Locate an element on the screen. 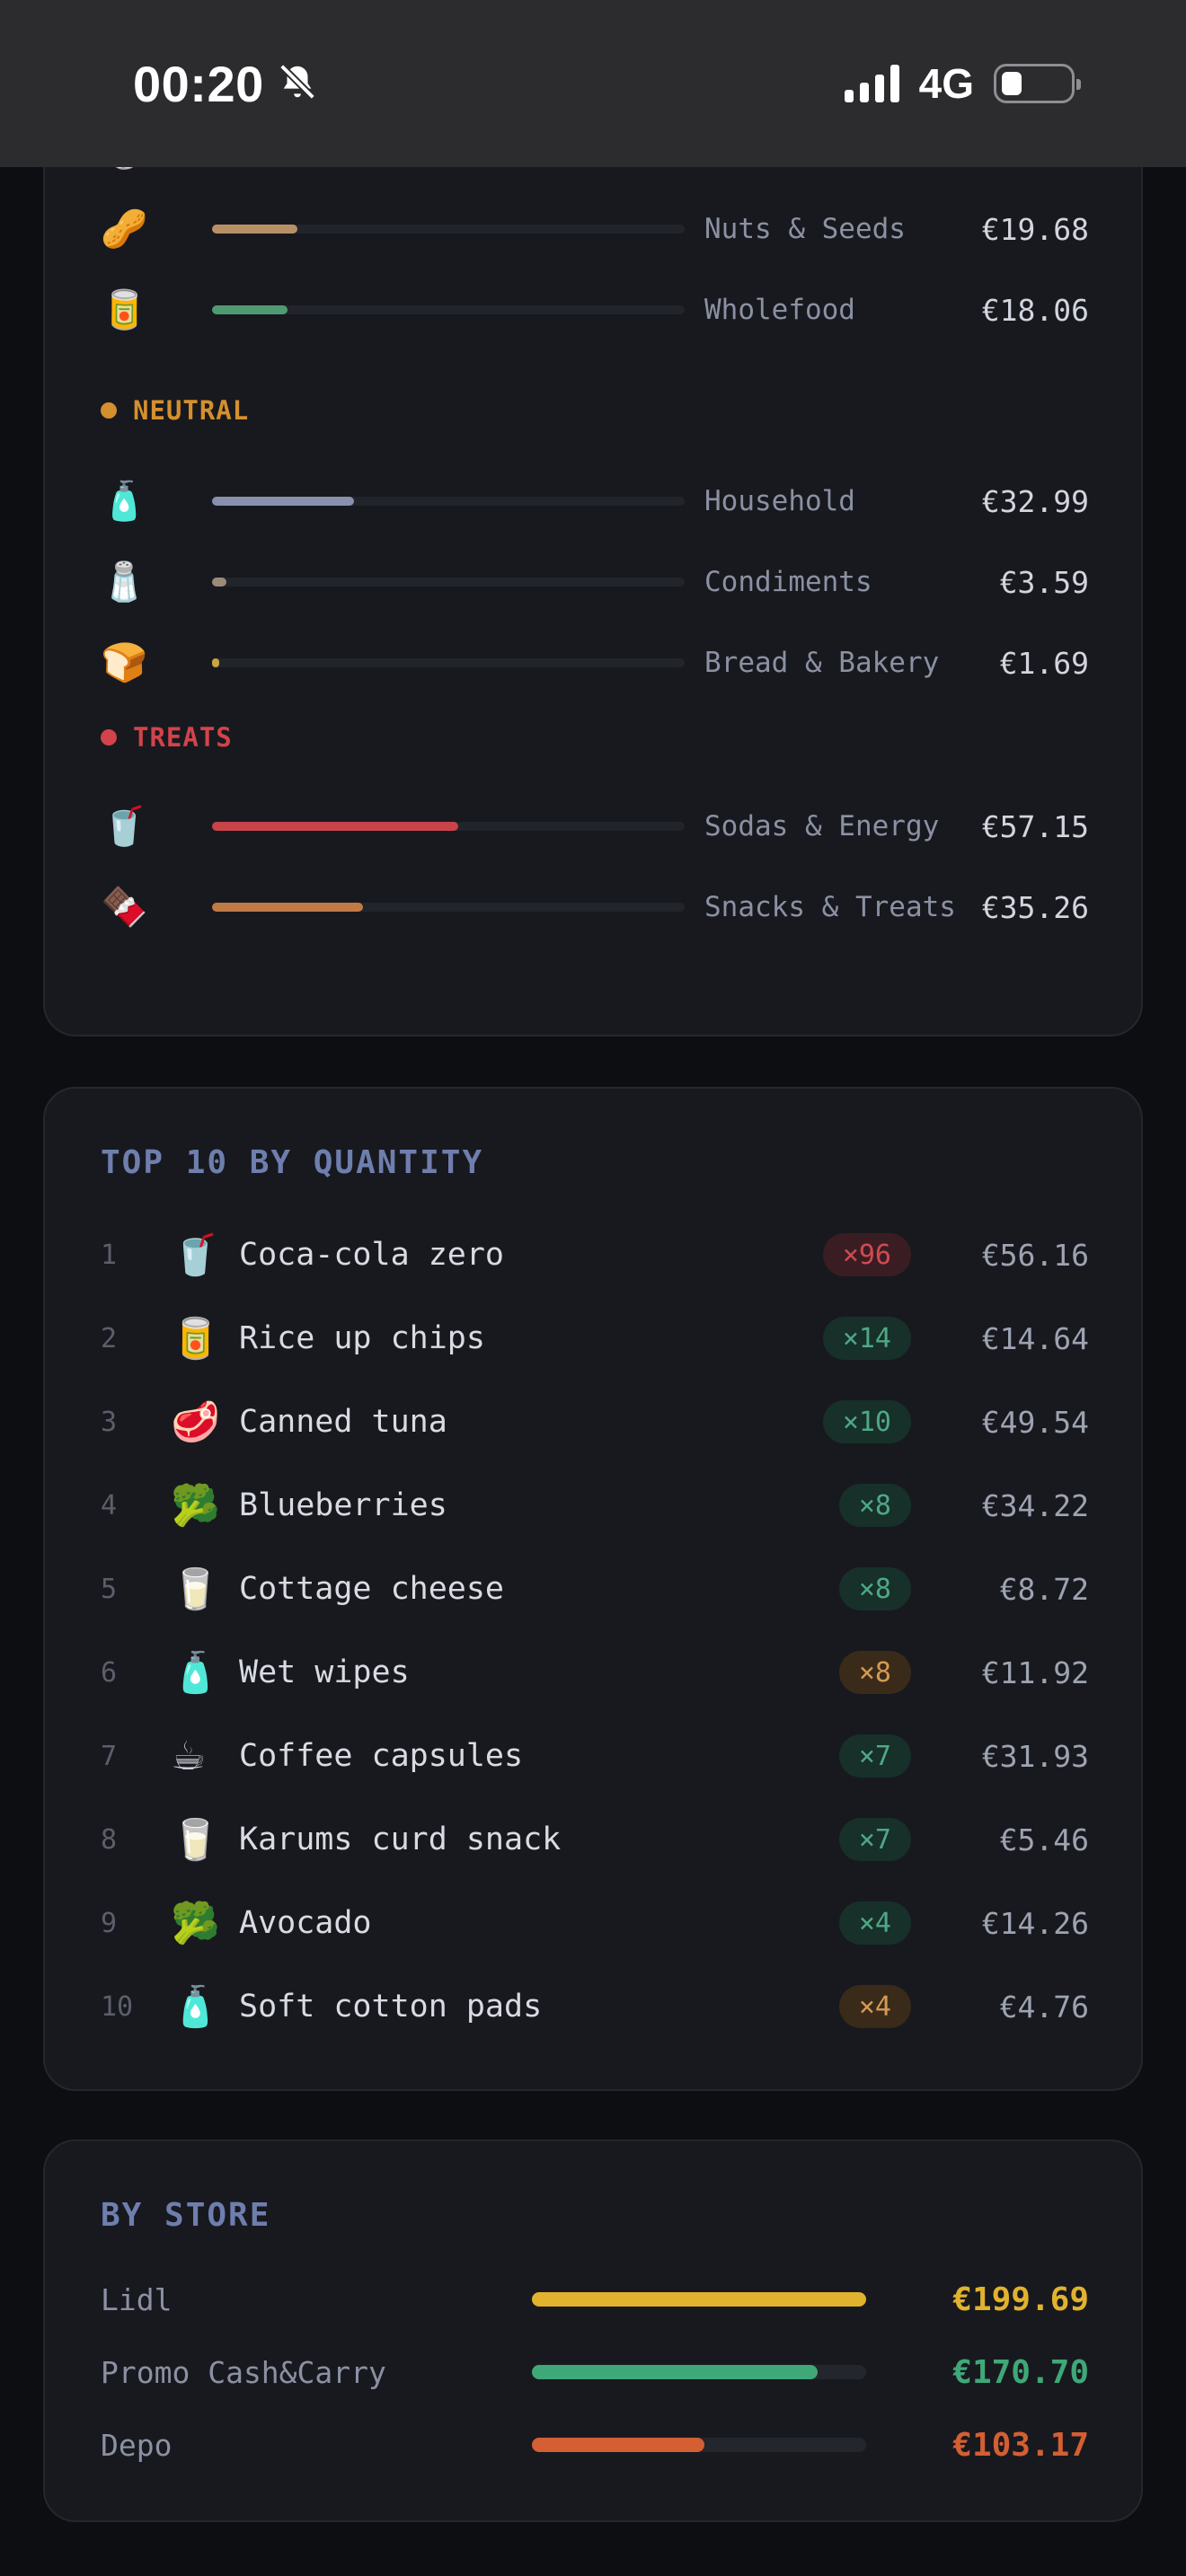 The width and height of the screenshot is (1186, 2576). item-name: Coca-cola zero is located at coordinates (372, 1255).